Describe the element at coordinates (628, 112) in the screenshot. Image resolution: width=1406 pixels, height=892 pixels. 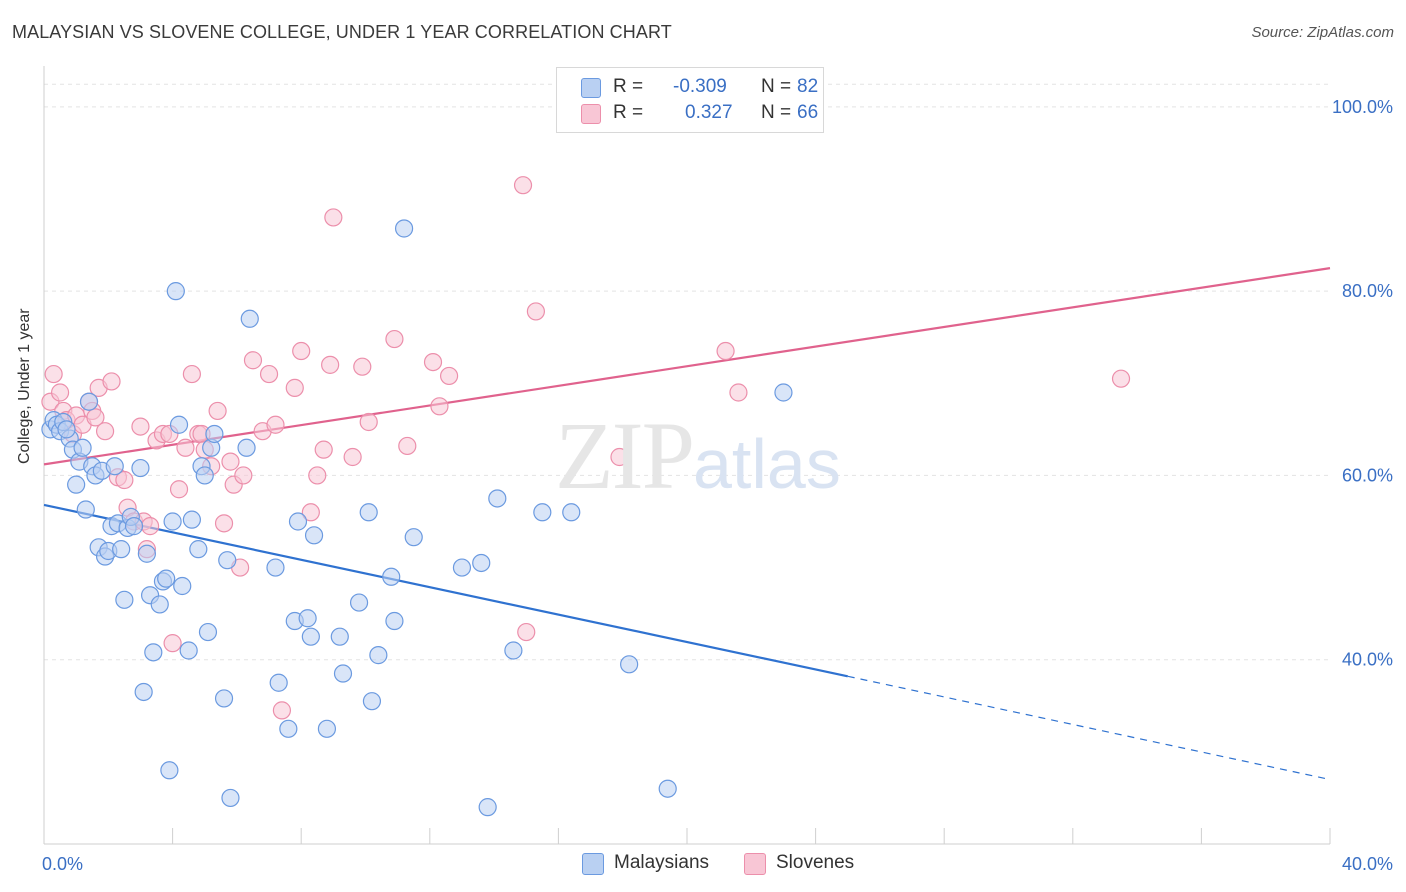
I see `legend-r-label: R =` at that location.